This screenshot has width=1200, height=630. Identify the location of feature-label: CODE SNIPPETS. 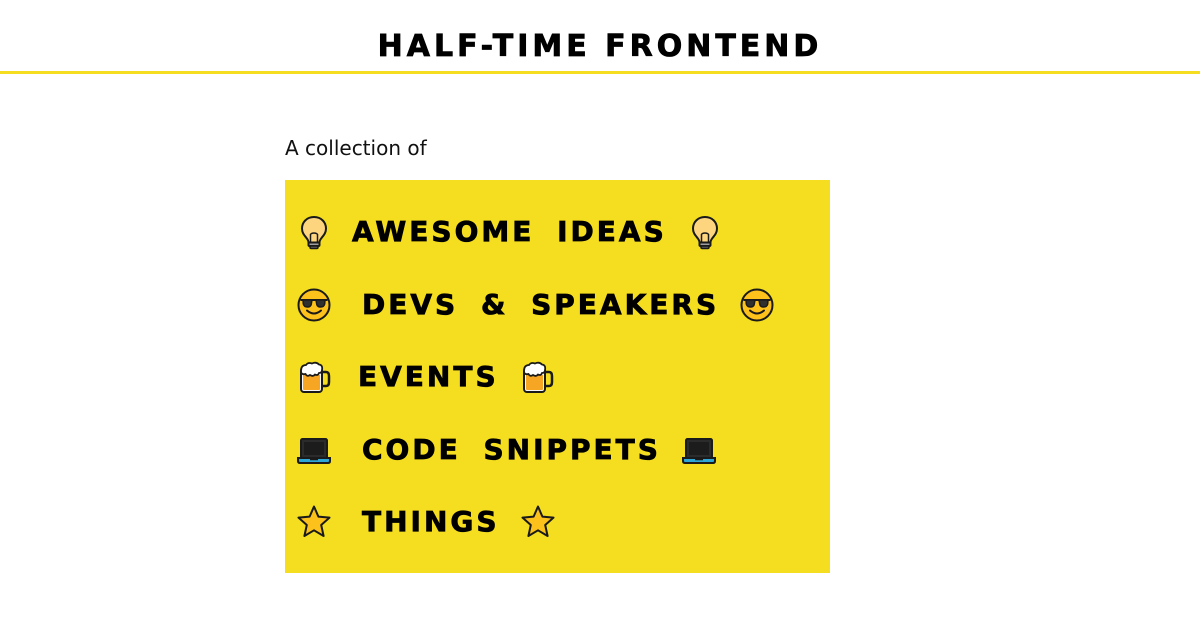
(511, 450).